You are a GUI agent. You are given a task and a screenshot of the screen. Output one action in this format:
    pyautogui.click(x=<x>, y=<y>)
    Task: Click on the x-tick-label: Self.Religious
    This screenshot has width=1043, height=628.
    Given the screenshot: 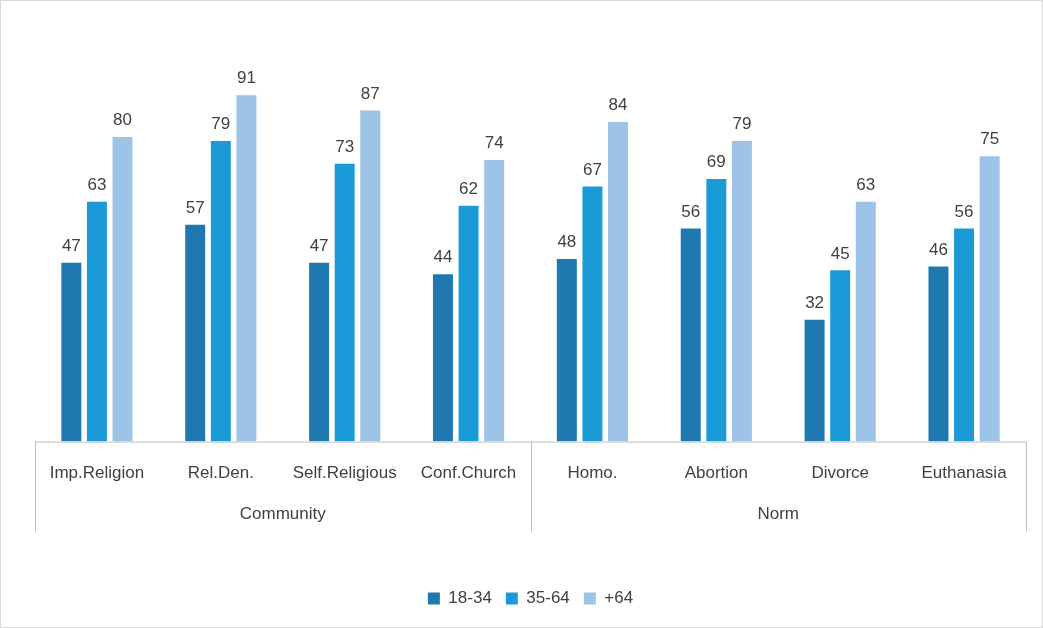 What is the action you would take?
    pyautogui.click(x=344, y=473)
    